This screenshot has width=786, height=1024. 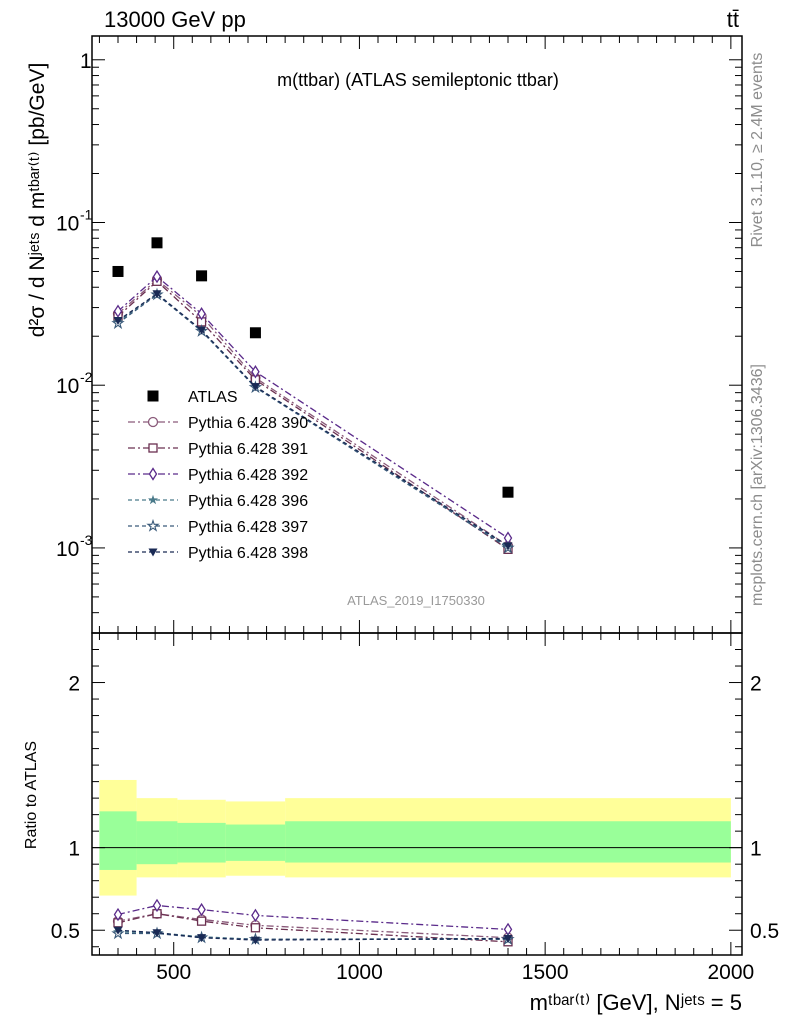 I want to click on legend-marker-atlas, so click(x=153, y=396).